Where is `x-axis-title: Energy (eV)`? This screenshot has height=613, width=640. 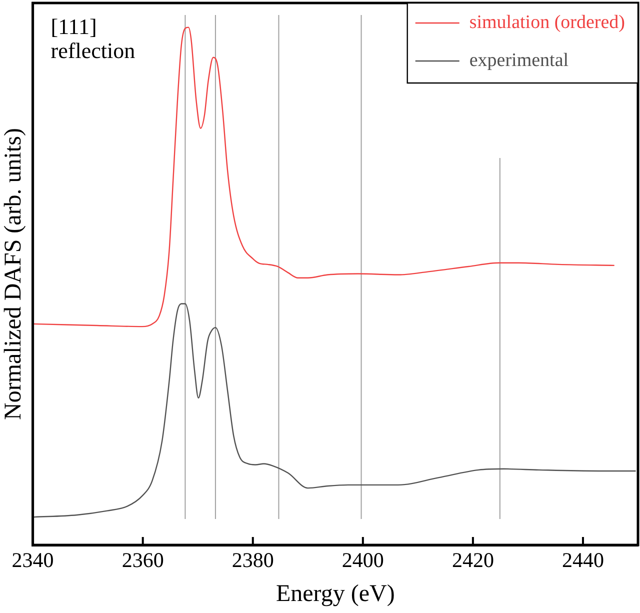 x-axis-title: Energy (eV) is located at coordinates (335, 593).